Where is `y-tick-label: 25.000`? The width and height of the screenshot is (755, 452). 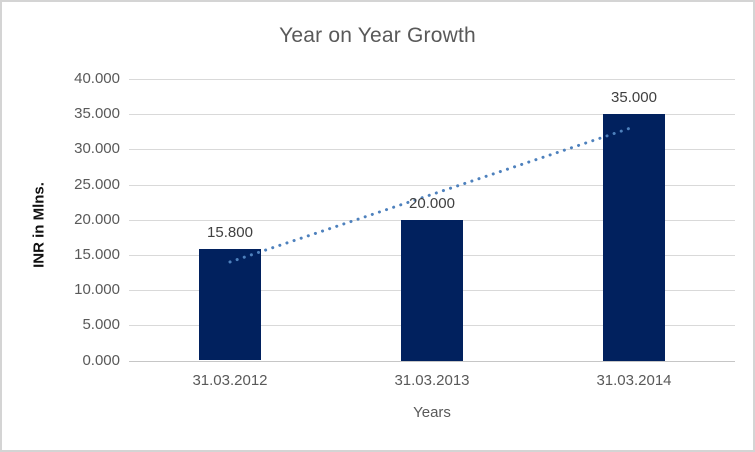 y-tick-label: 25.000 is located at coordinates (97, 184).